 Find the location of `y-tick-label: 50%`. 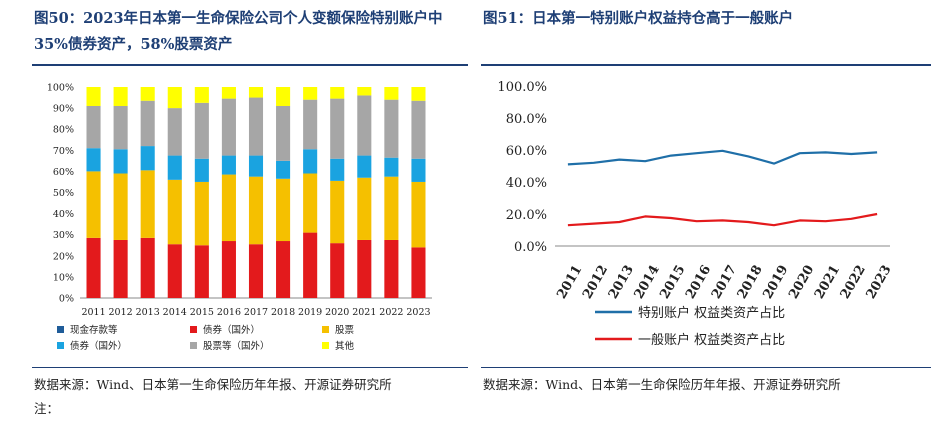

y-tick-label: 50% is located at coordinates (63, 193).